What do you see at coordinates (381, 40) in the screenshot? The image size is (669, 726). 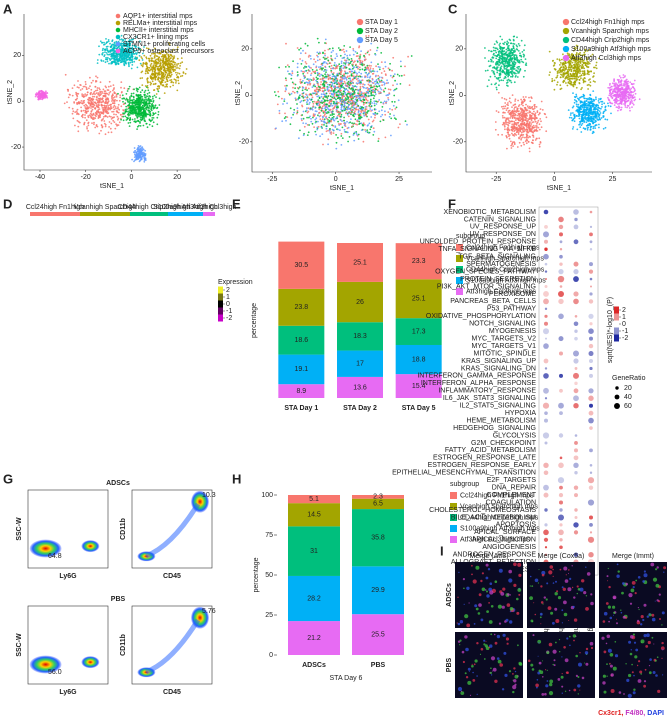 I see `legend-label: STA Day 5` at bounding box center [381, 40].